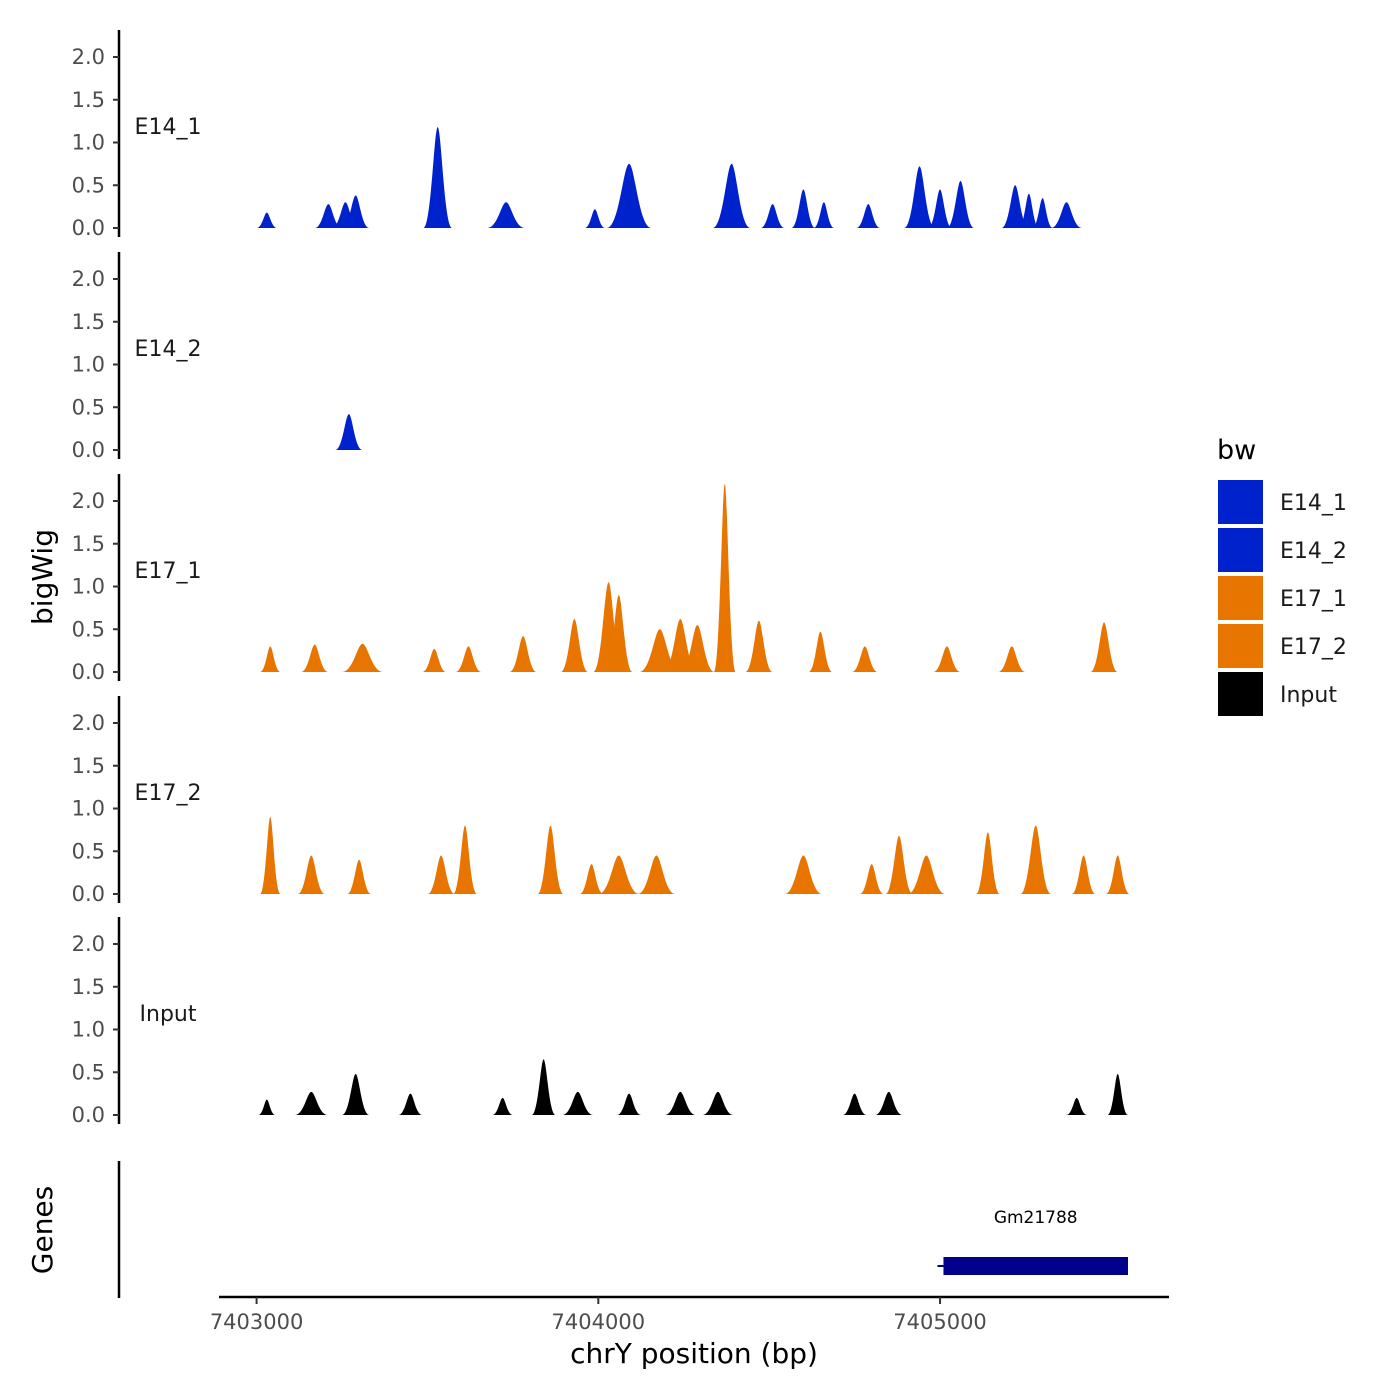 The image size is (1400, 1400). I want to click on track-label: E14_2, so click(168, 349).